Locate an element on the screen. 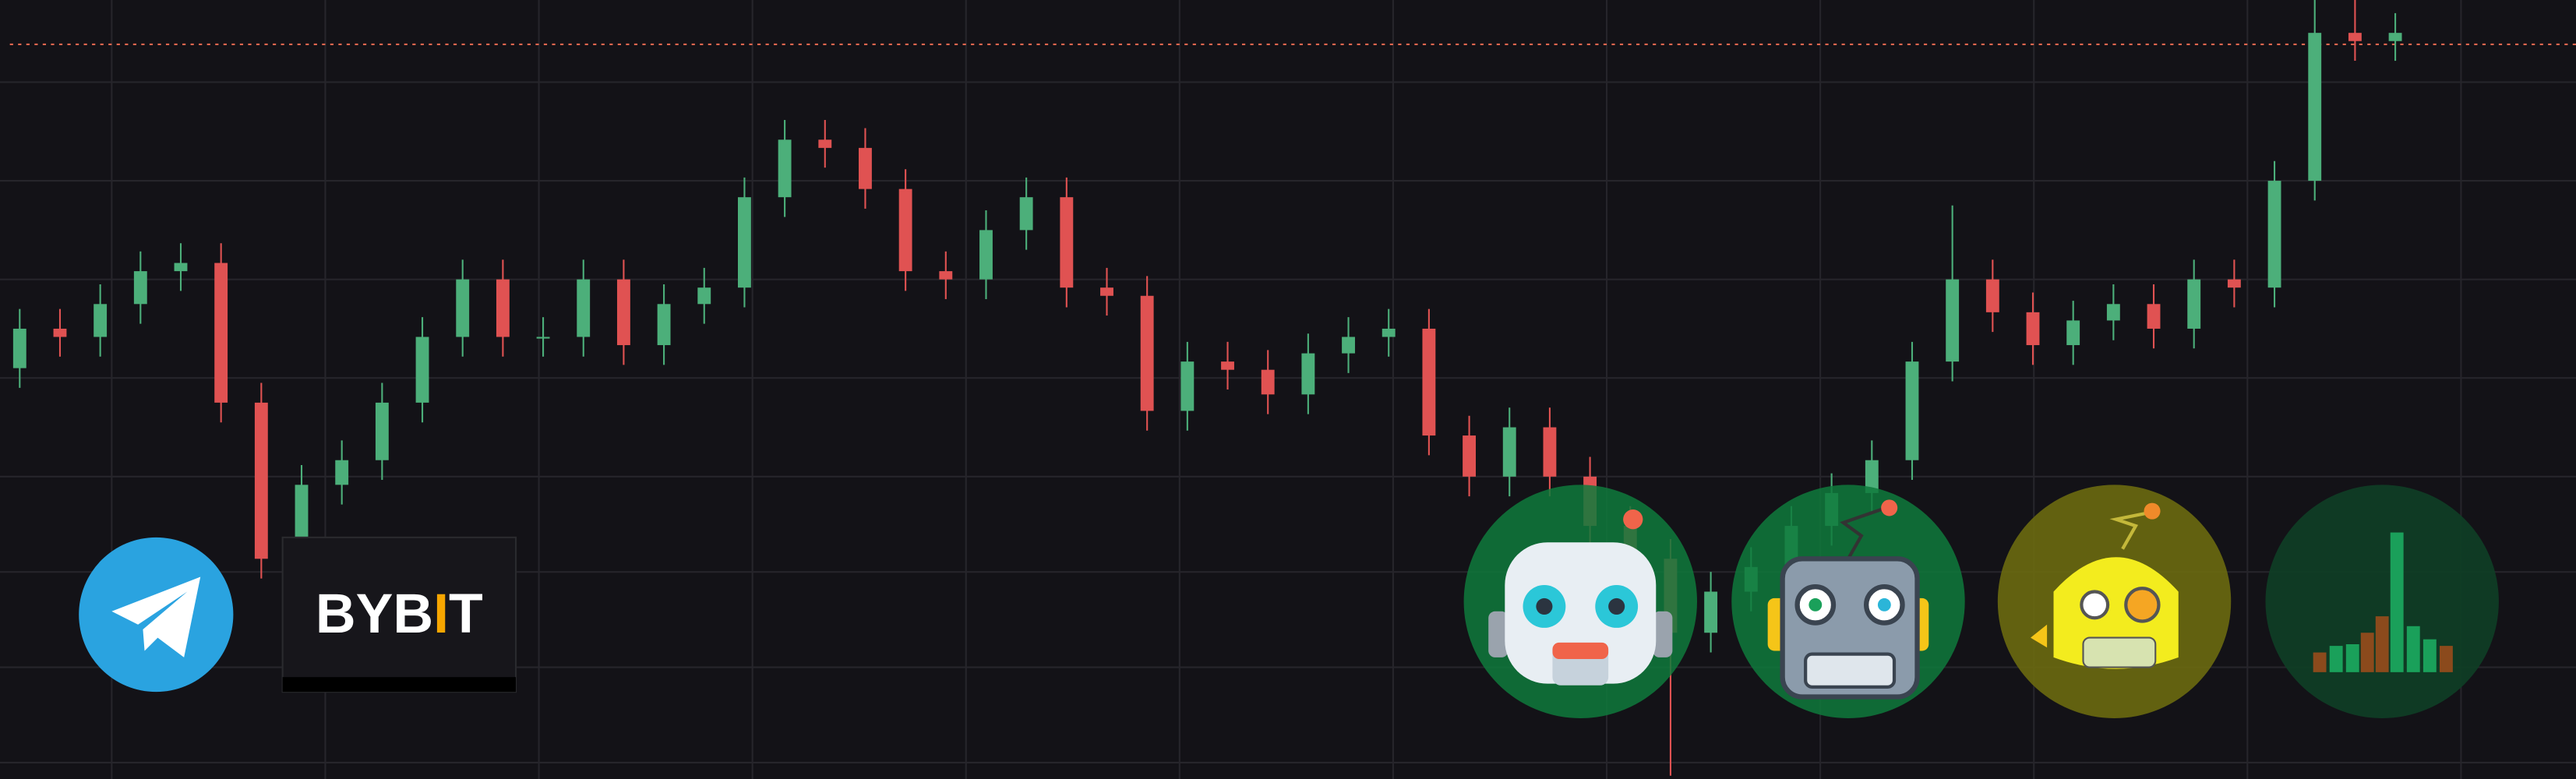 This screenshot has width=2576, height=779. volume-icon is located at coordinates (2382, 601).